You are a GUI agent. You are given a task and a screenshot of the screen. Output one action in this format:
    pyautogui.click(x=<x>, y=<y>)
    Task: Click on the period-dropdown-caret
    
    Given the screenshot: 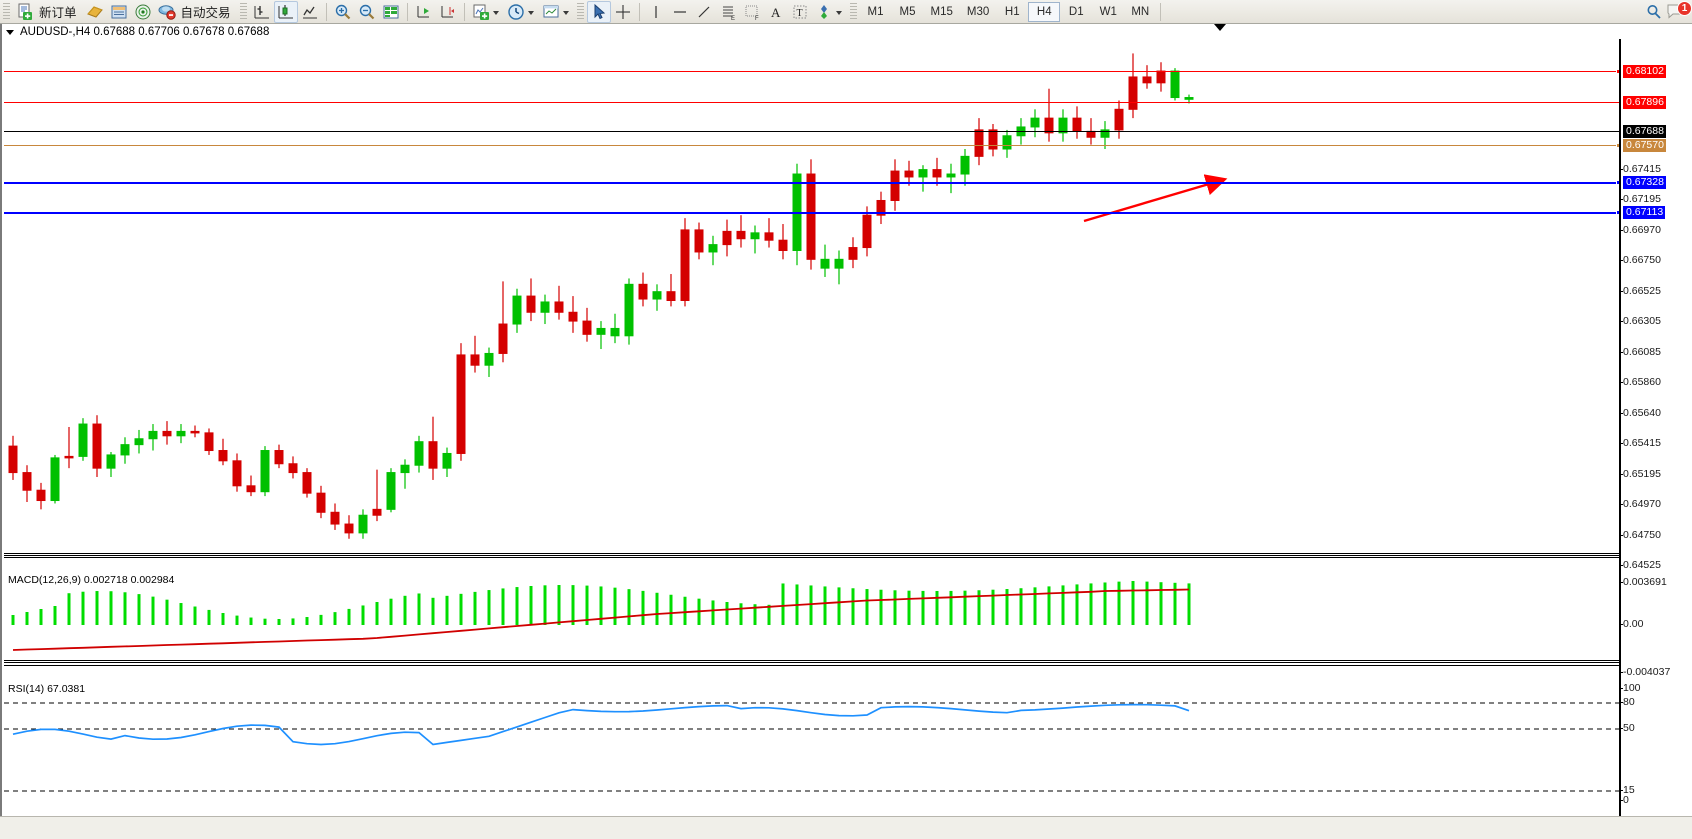 What is the action you would take?
    pyautogui.click(x=530, y=12)
    